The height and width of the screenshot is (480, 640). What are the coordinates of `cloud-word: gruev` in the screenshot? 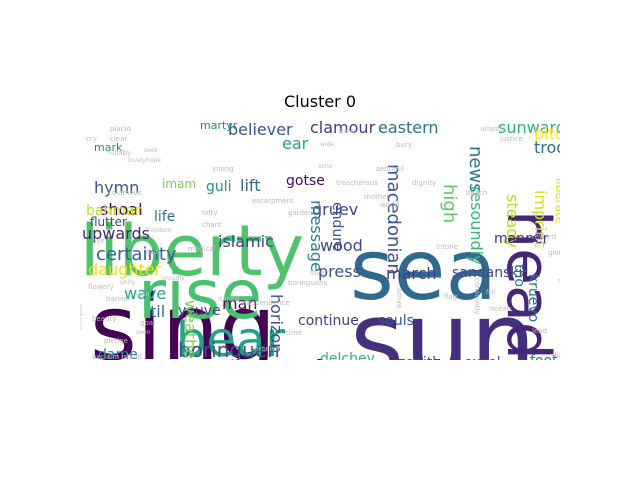 It's located at (335, 209).